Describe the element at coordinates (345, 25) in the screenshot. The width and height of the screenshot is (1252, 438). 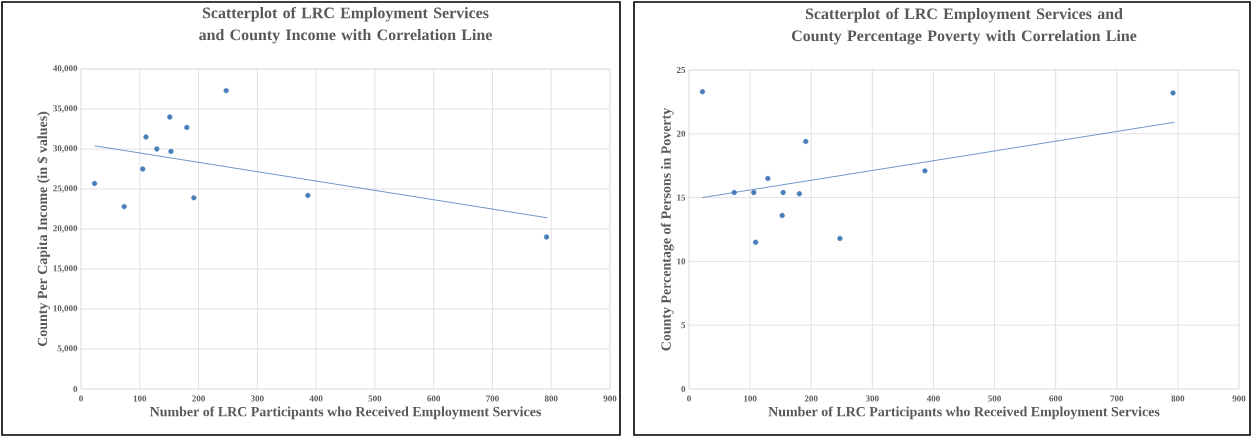
I see `chart-title: Scatterplot of LRC Employment Services and County Income with Correlation Line` at that location.